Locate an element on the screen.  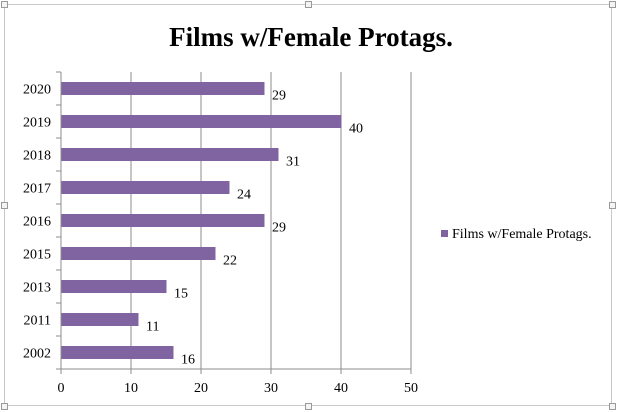
resize-handle-top-left is located at coordinates (4, 4).